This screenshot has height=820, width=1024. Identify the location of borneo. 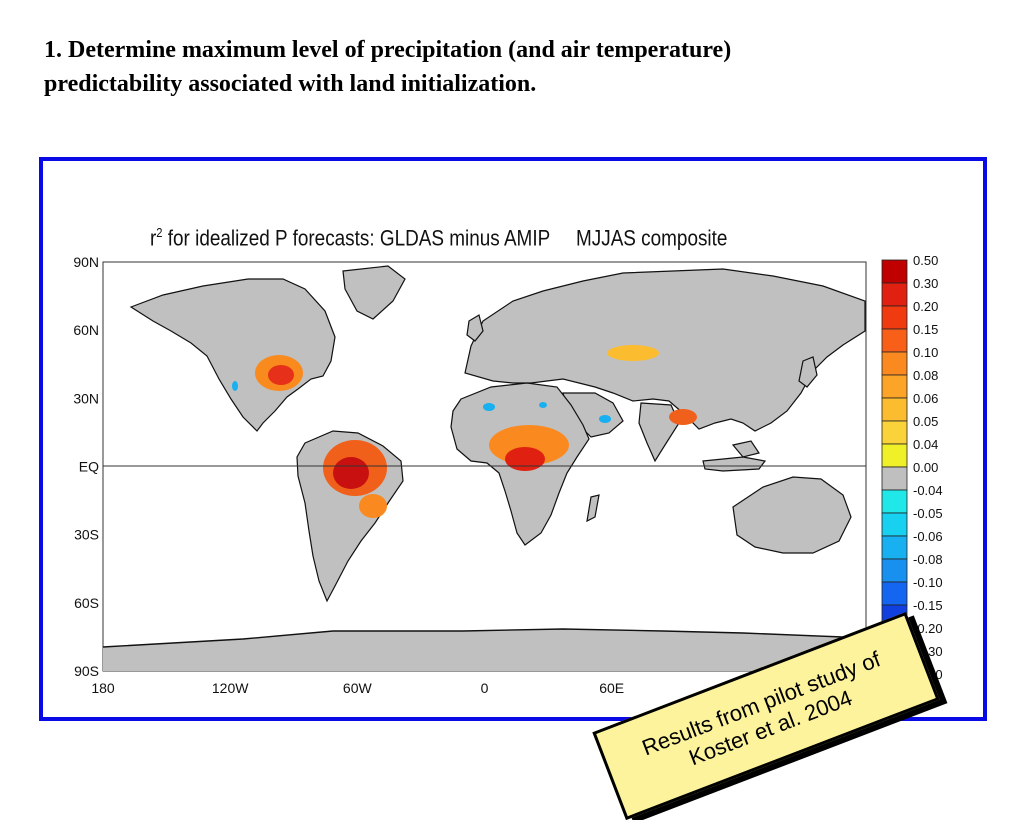
(745, 449).